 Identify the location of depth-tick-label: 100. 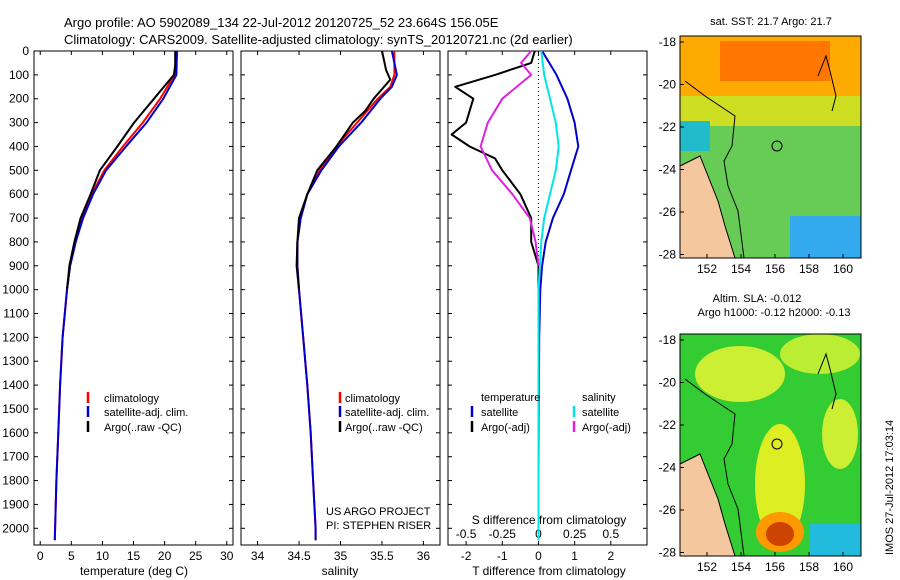
(19, 75).